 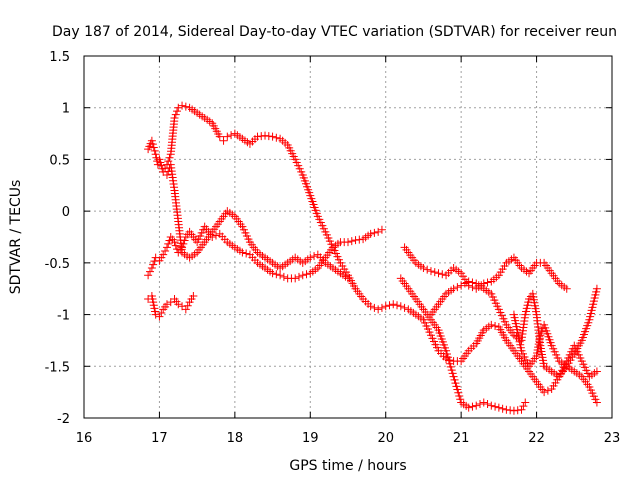 I want to click on y-tick-label: 0.5, so click(x=59, y=160).